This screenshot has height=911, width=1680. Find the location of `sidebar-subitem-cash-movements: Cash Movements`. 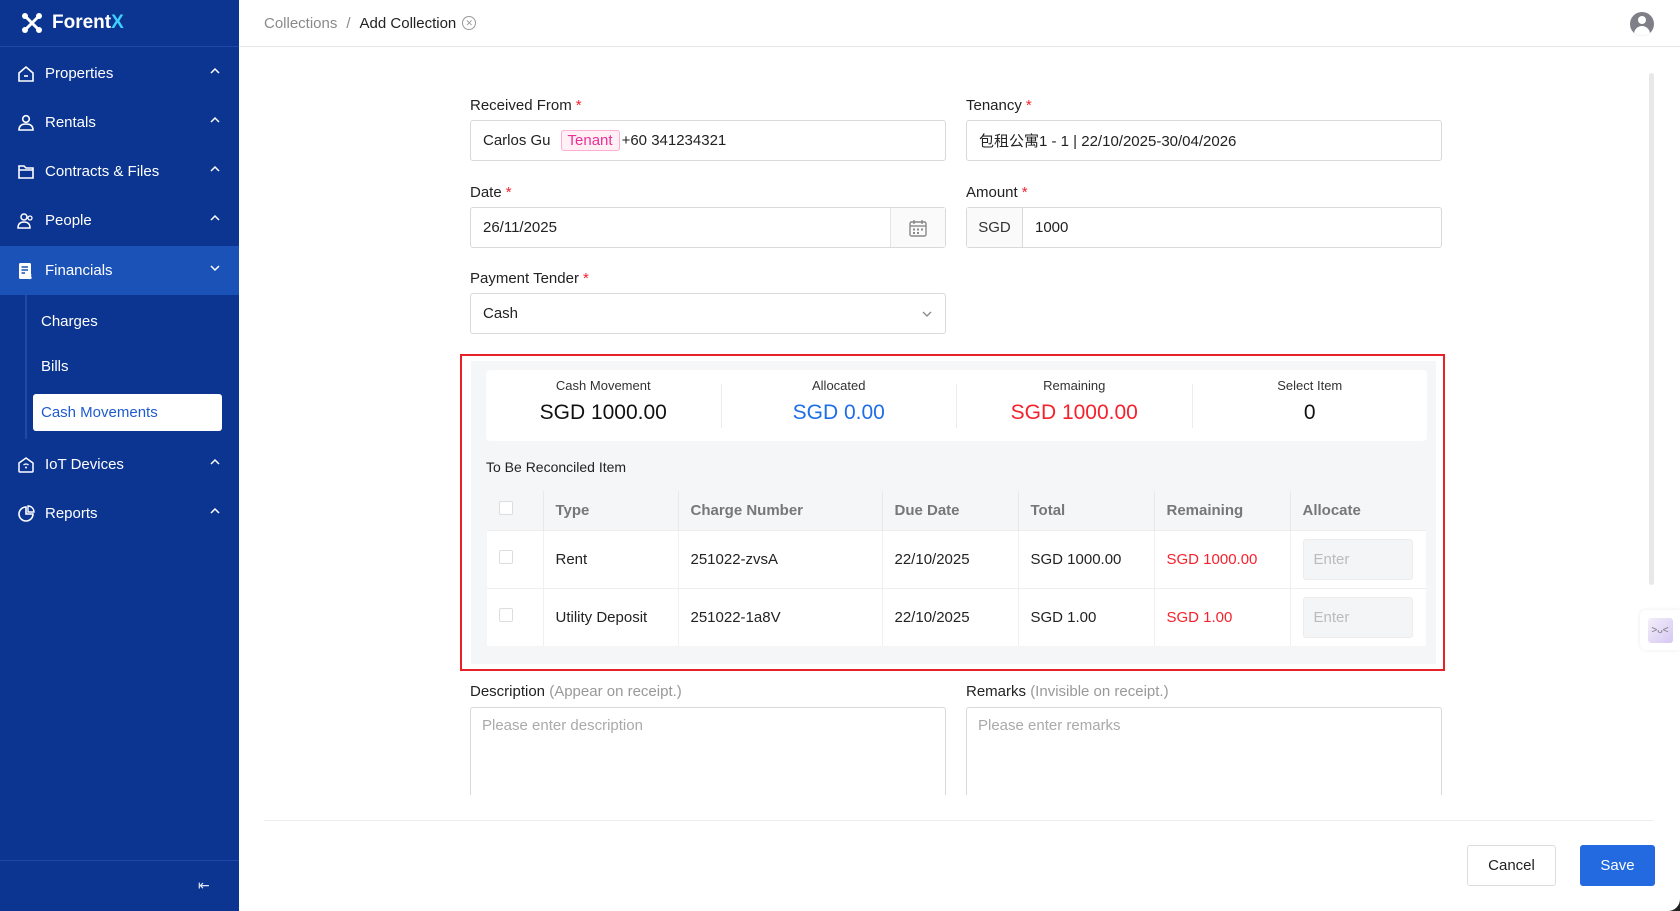

sidebar-subitem-cash-movements: Cash Movements is located at coordinates (127, 412).